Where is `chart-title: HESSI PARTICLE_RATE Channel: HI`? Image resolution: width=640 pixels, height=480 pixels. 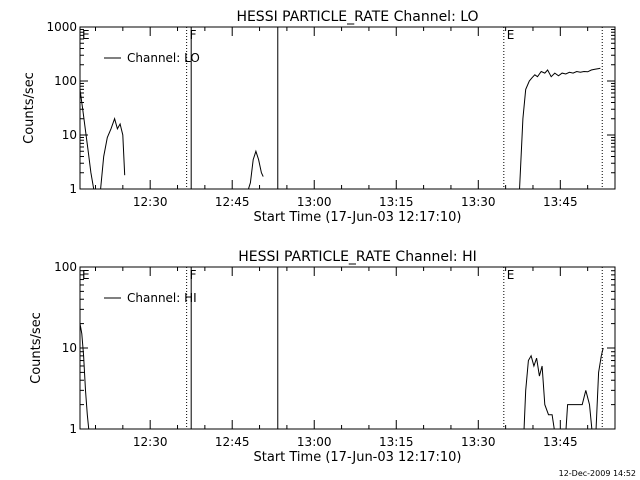 chart-title: HESSI PARTICLE_RATE Channel: HI is located at coordinates (357, 257).